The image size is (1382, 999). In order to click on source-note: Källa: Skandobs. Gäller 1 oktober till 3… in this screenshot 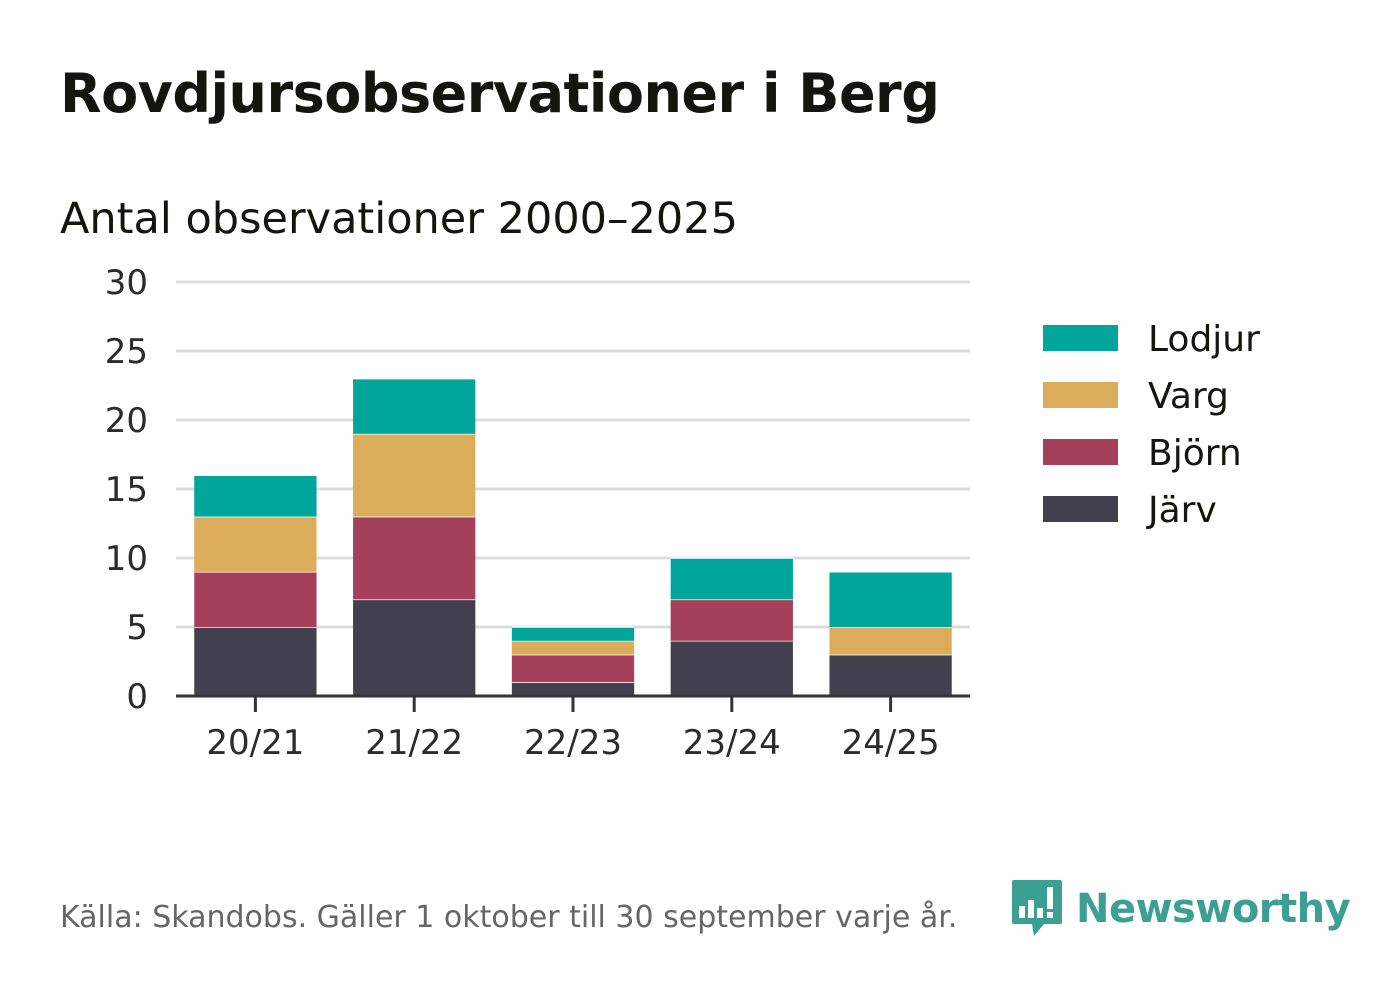, I will do `click(509, 917)`.